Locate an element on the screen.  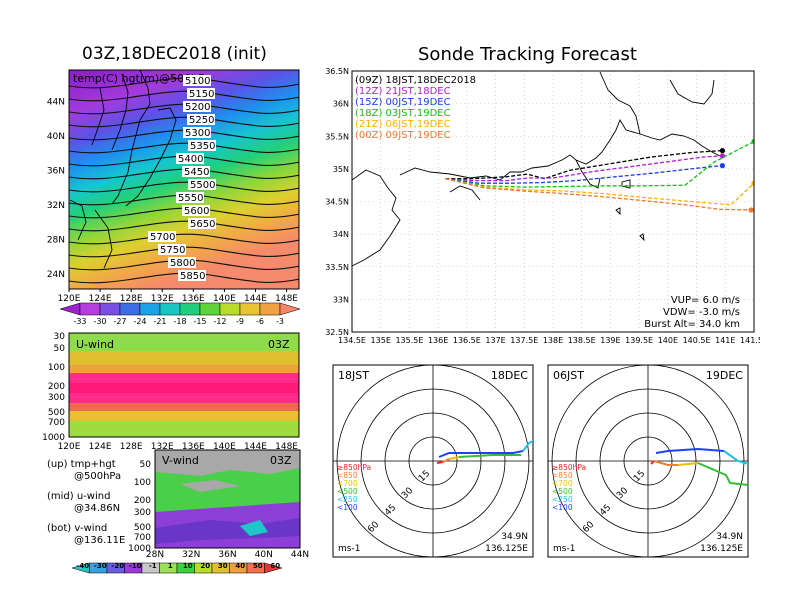
colorbar-label: 50 is located at coordinates (258, 566).